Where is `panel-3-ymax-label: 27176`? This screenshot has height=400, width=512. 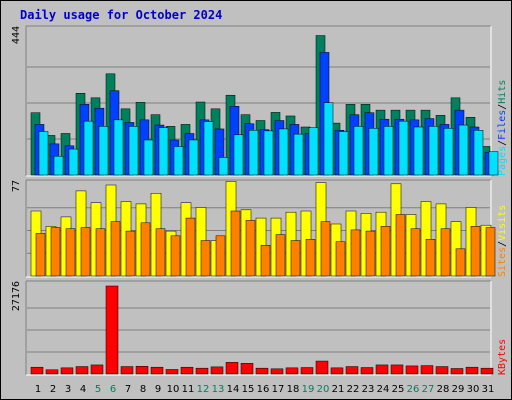 panel-3-ymax-label: 27176 is located at coordinates (16, 296).